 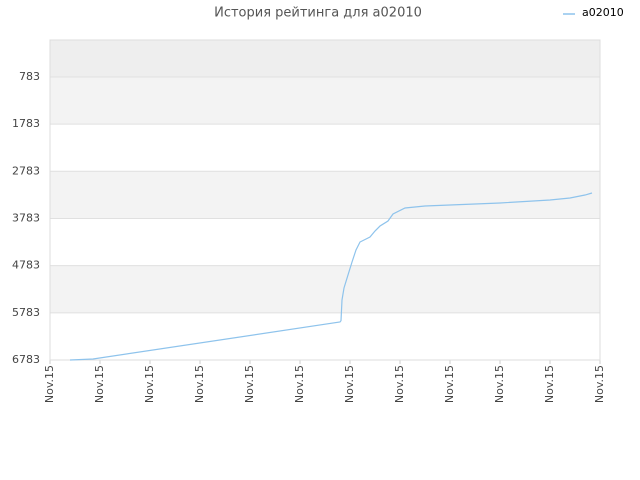 I want to click on y-tick-label: 5783, so click(x=26, y=312).